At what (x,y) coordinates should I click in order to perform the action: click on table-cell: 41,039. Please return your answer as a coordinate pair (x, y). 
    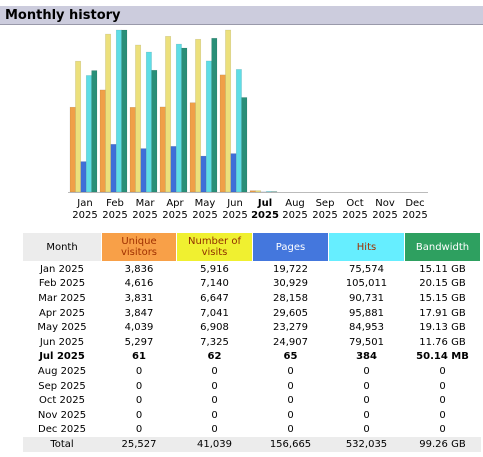
    Looking at the image, I should click on (214, 444).